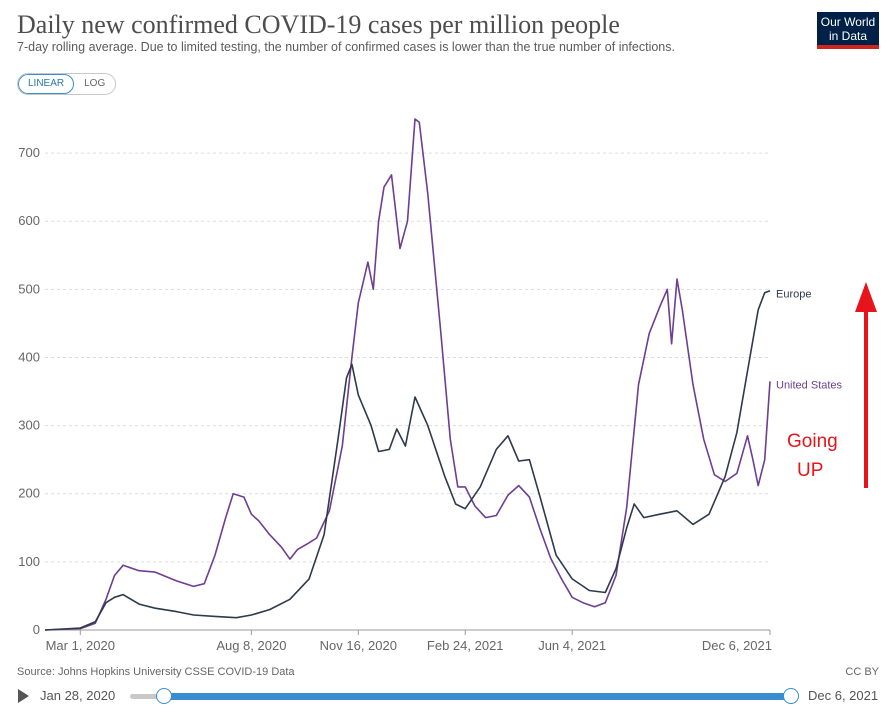 This screenshot has height=712, width=891. What do you see at coordinates (793, 295) in the screenshot?
I see `series-label-europe: Europe` at bounding box center [793, 295].